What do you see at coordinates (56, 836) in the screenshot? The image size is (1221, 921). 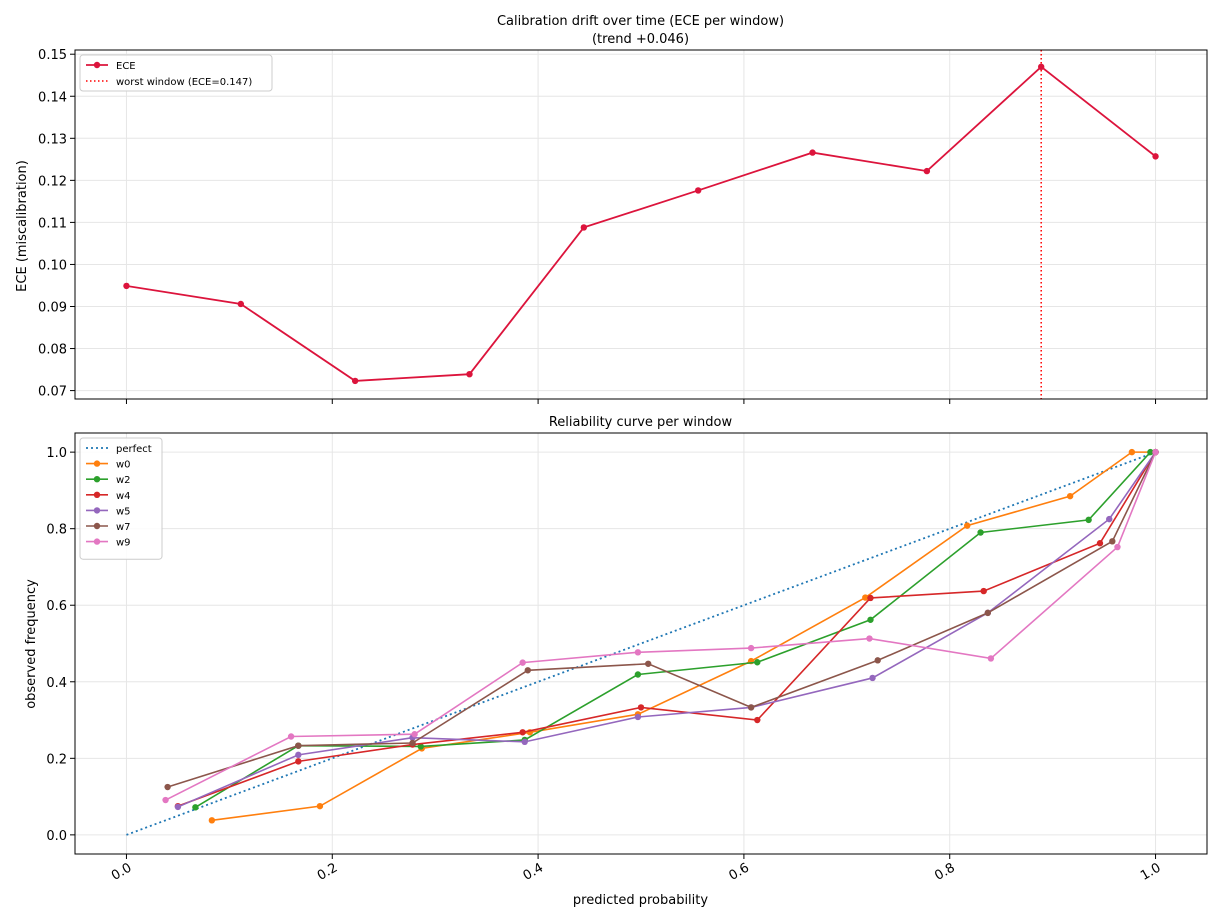 I see `y-tick-label: 0.0` at bounding box center [56, 836].